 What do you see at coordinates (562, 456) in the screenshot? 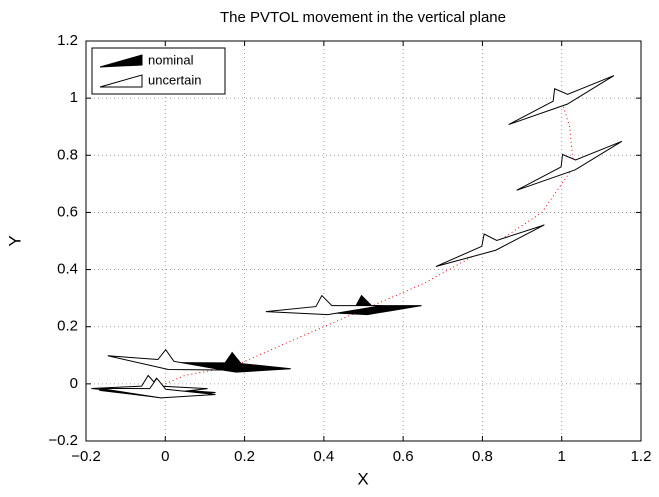
I see `x-tick-label: 1` at bounding box center [562, 456].